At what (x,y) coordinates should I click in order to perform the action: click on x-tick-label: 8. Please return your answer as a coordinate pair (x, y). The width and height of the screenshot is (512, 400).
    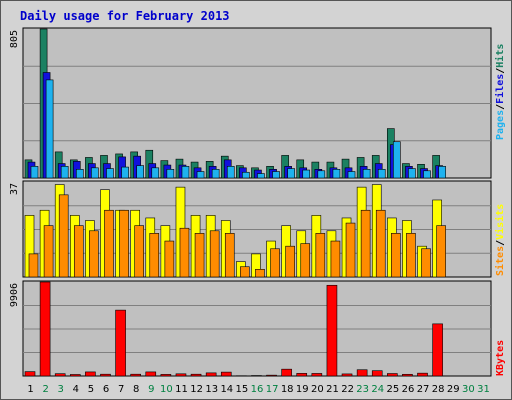
    Looking at the image, I should click on (136, 389).